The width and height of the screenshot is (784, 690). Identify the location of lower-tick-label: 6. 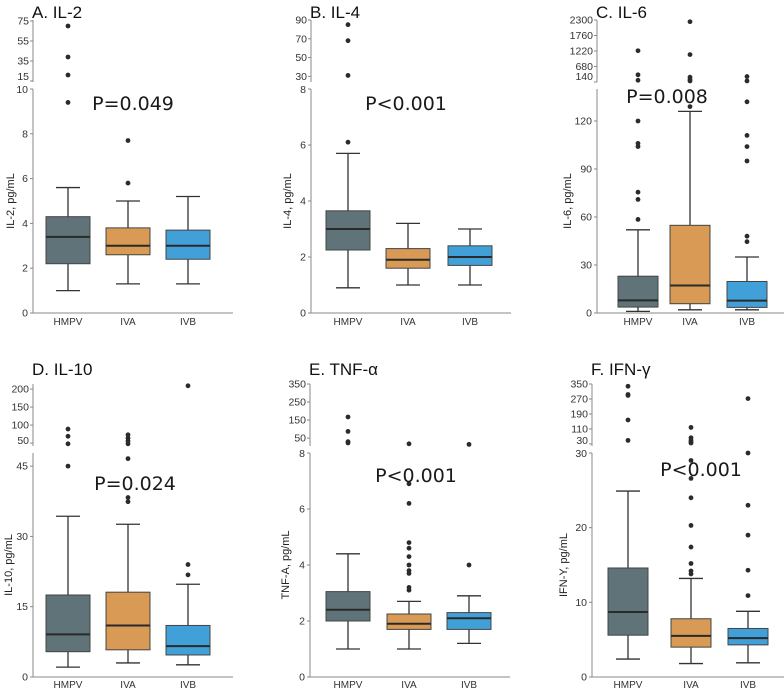
(25, 179).